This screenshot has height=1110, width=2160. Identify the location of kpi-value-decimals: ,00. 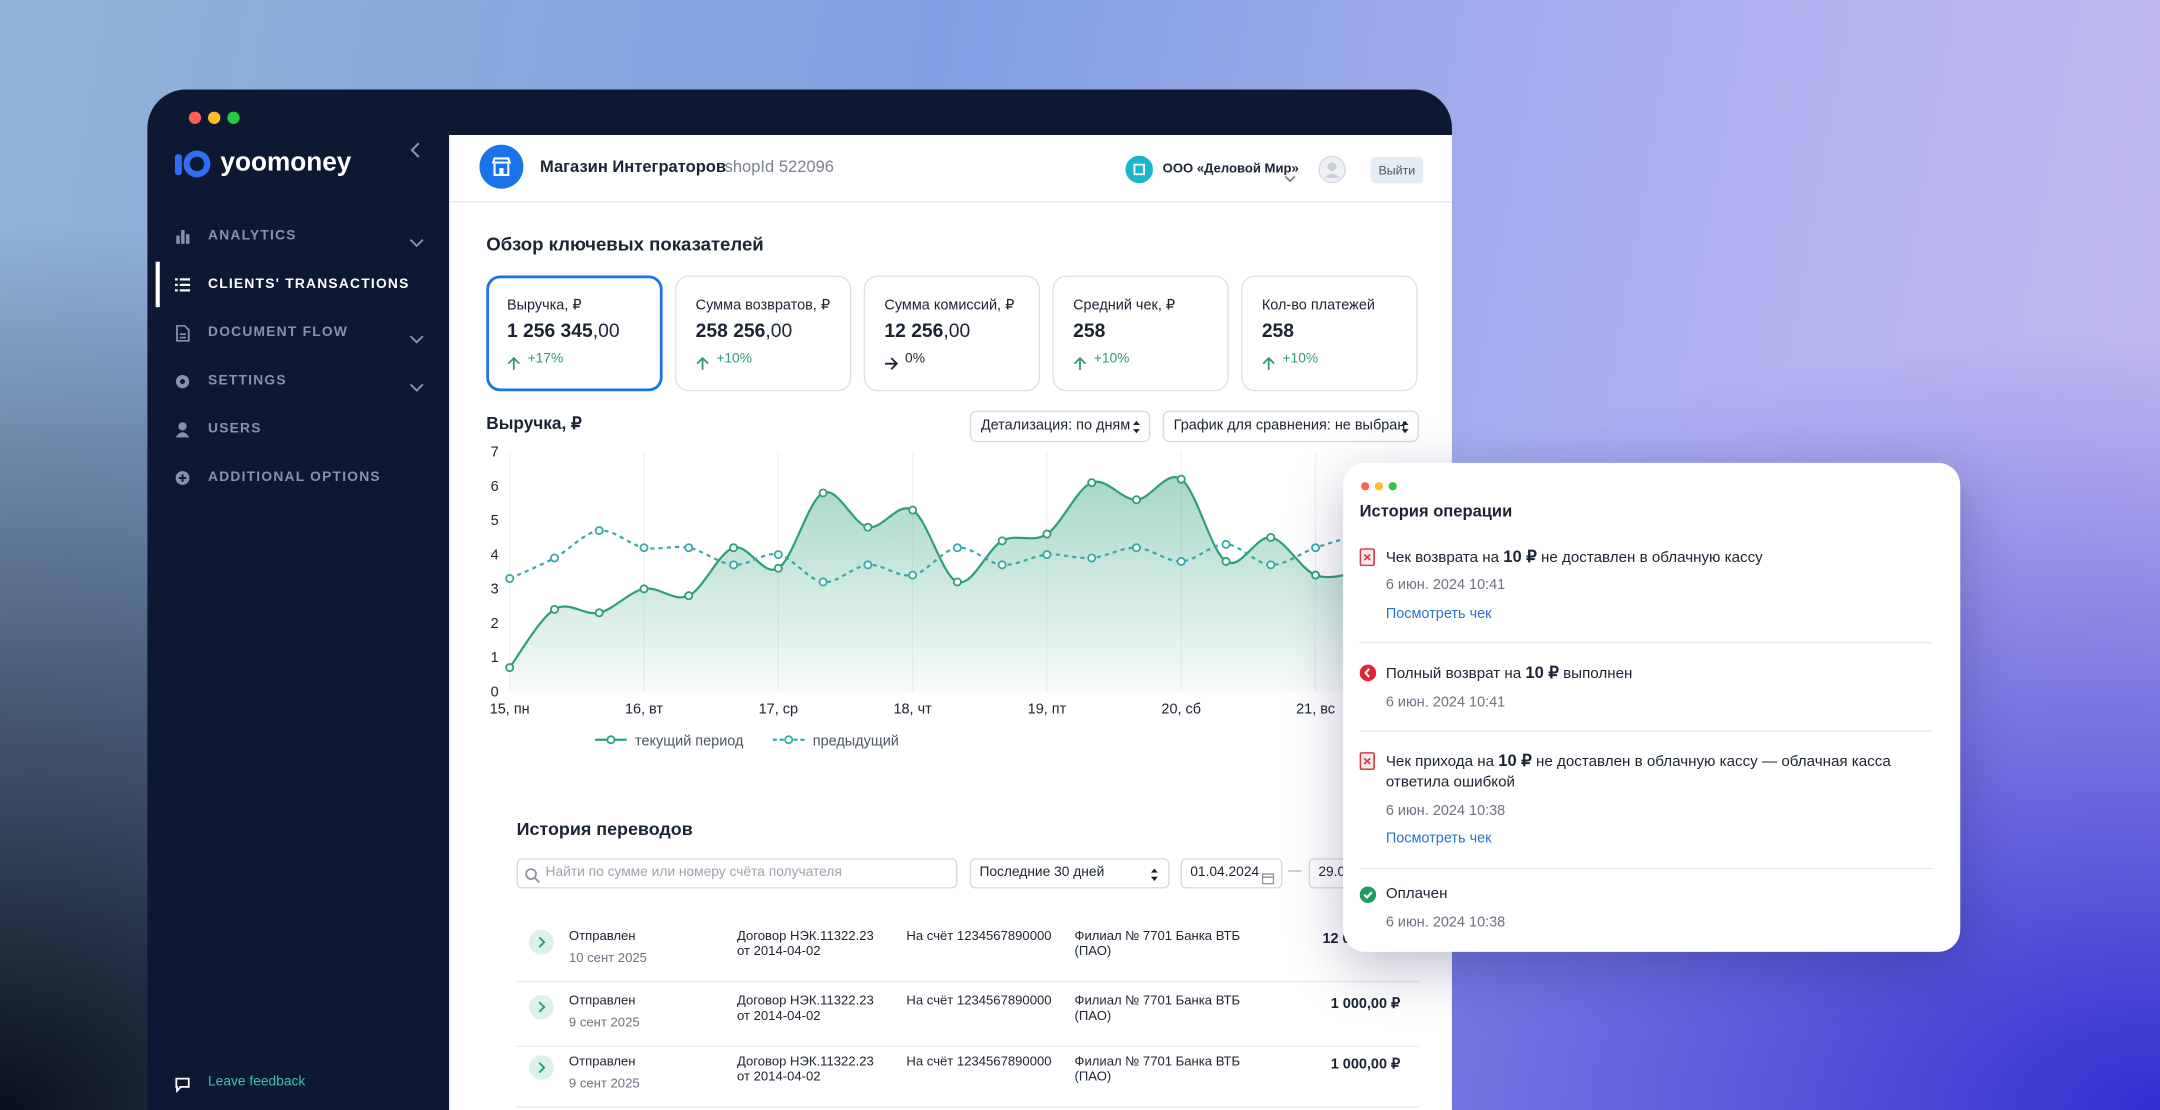
(957, 330).